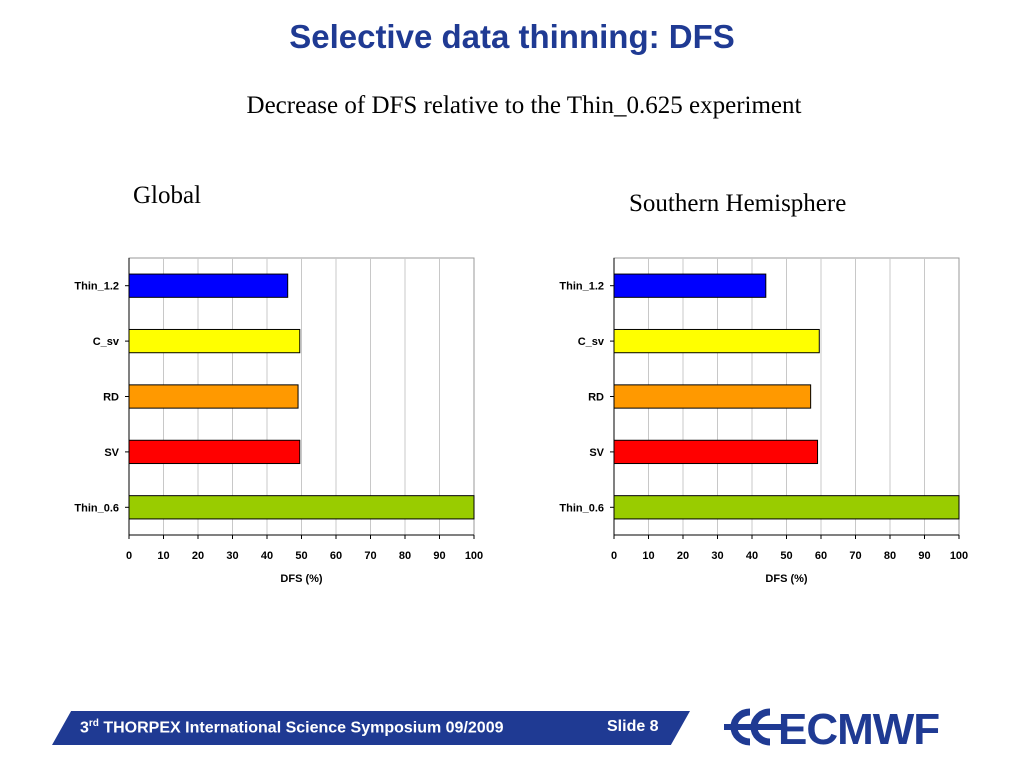 This screenshot has width=1024, height=768. I want to click on category-label-global: Thin_0.6, so click(96, 508).